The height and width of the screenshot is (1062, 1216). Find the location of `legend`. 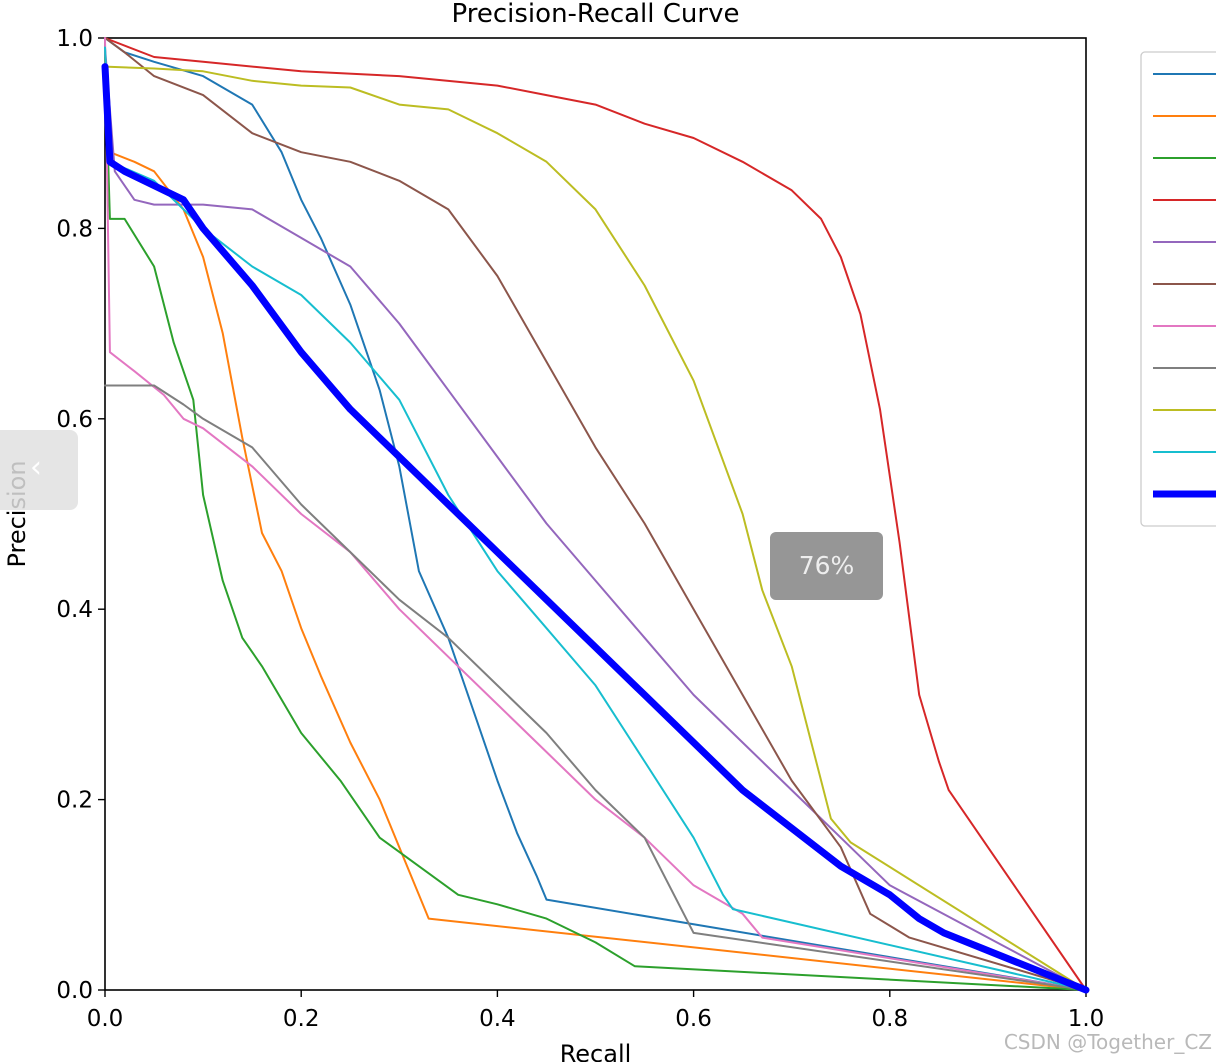

legend is located at coordinates (1178, 289).